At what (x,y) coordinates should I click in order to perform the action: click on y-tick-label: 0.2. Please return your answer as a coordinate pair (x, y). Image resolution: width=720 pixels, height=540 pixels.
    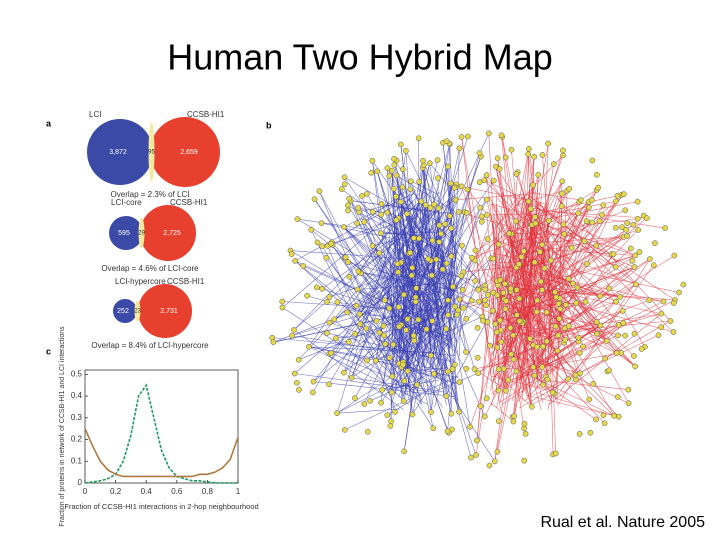
    Looking at the image, I should click on (77, 439).